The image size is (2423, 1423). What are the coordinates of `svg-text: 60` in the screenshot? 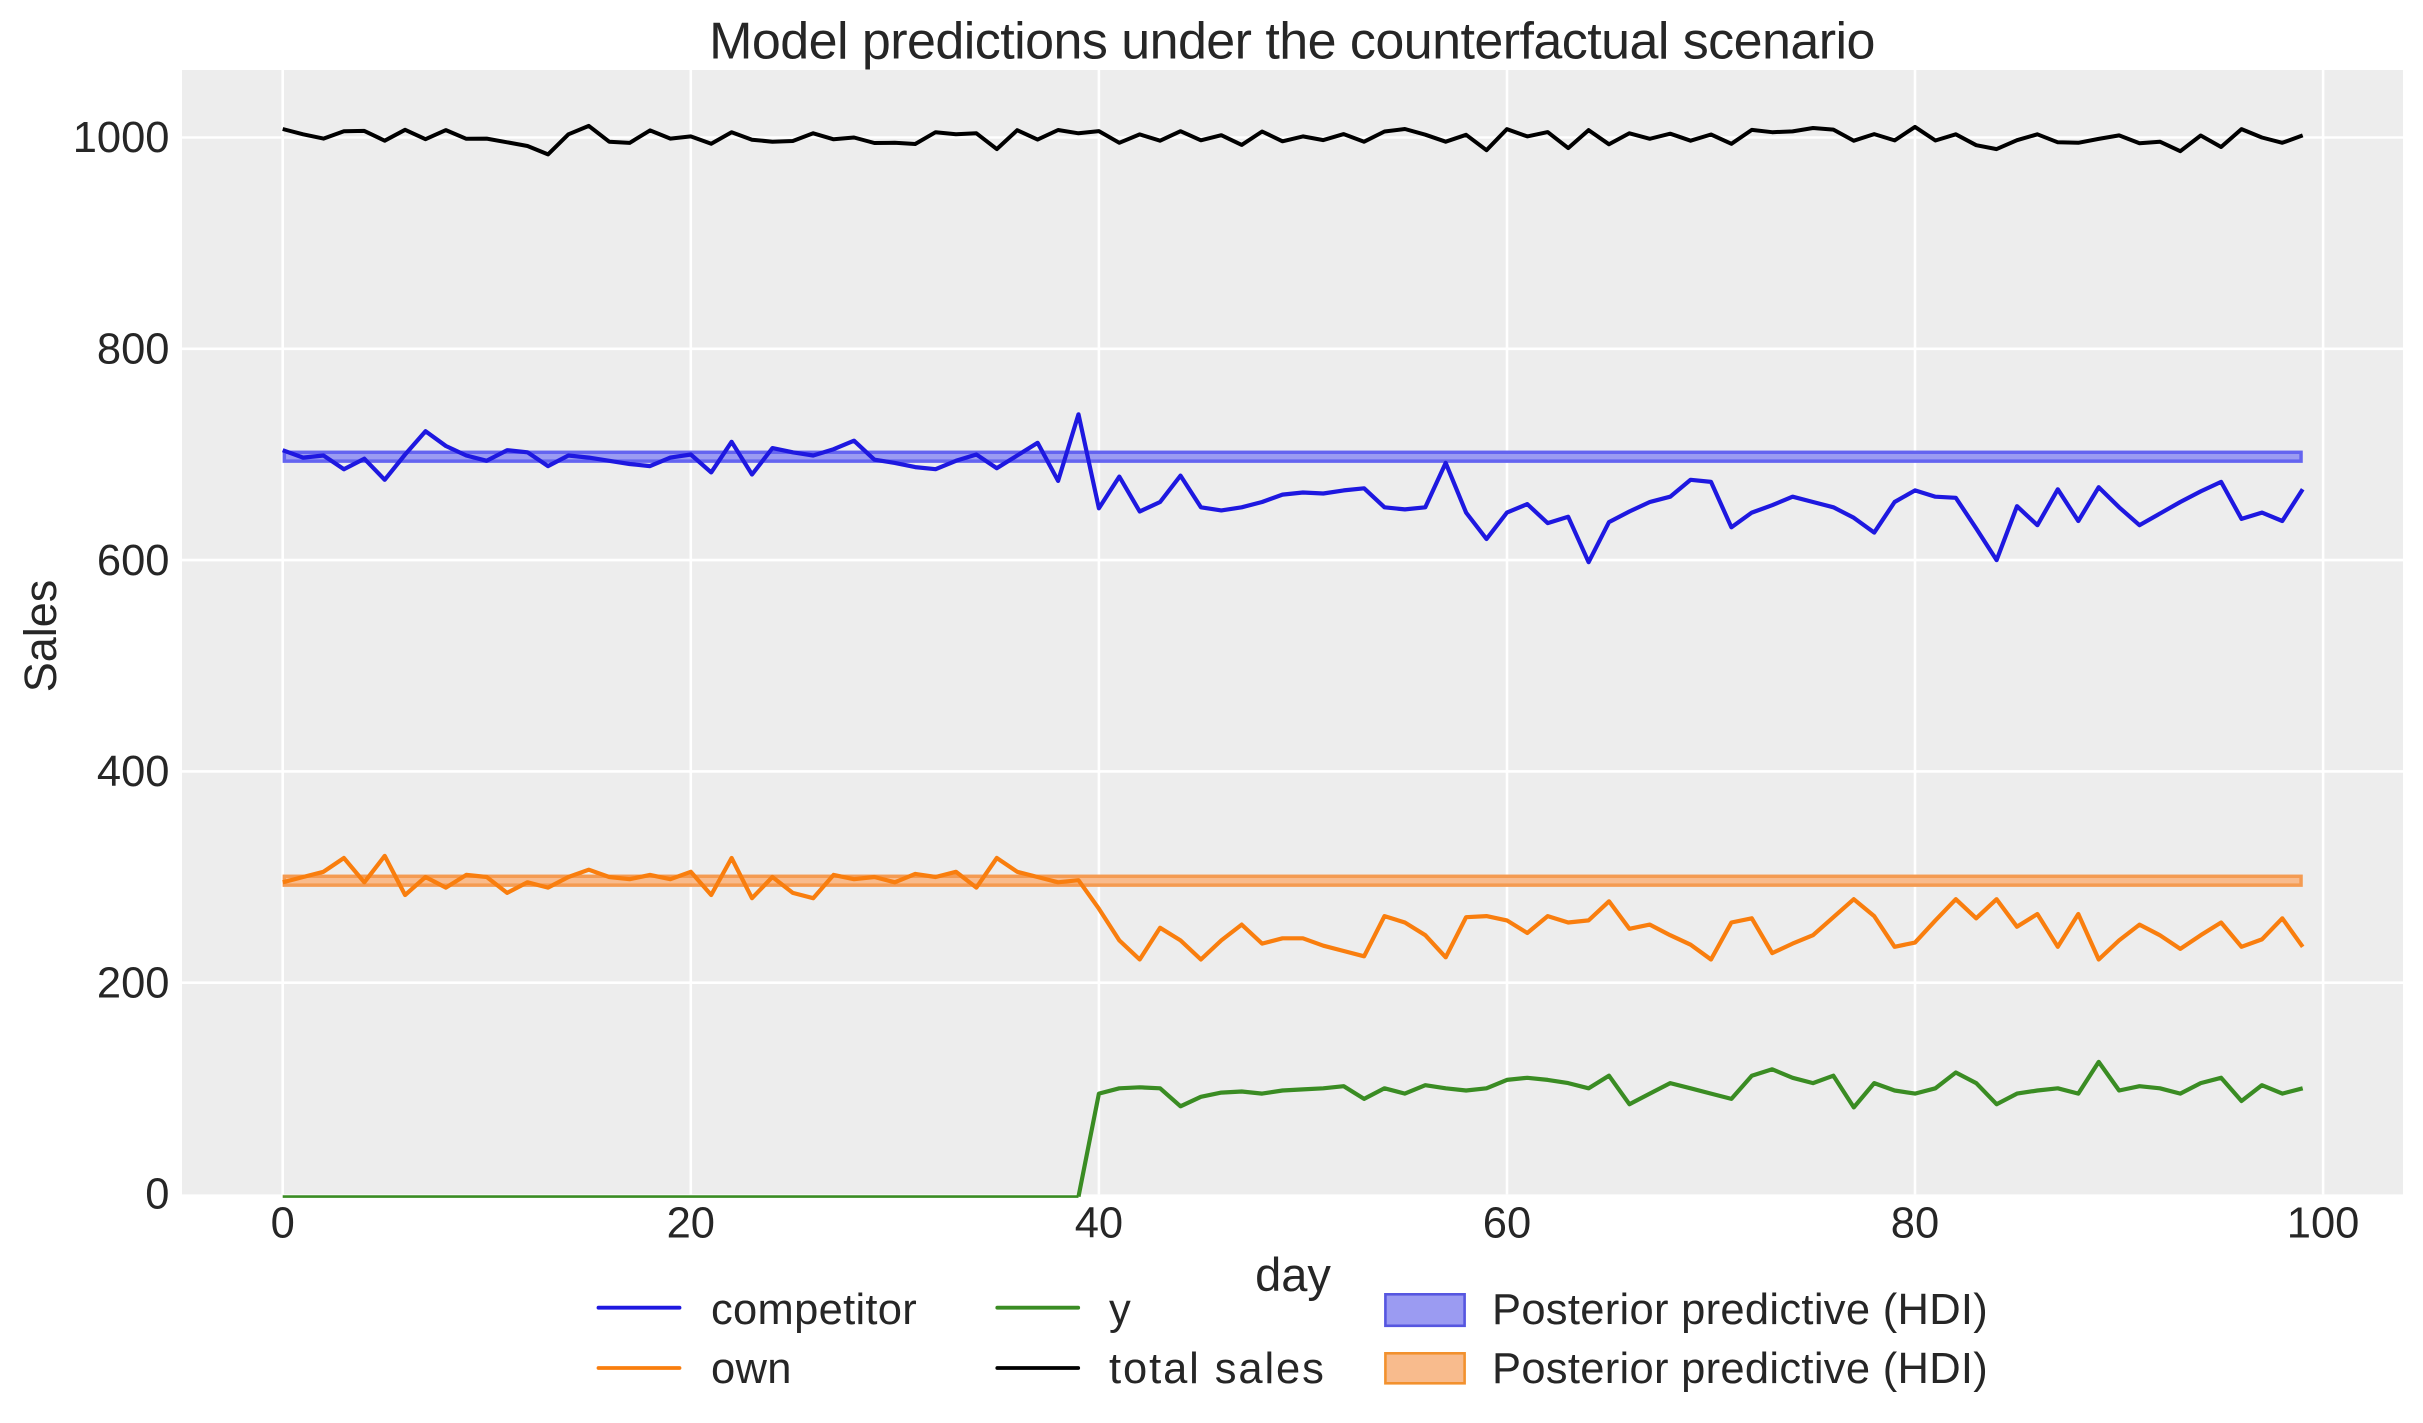 It's located at (1507, 1224).